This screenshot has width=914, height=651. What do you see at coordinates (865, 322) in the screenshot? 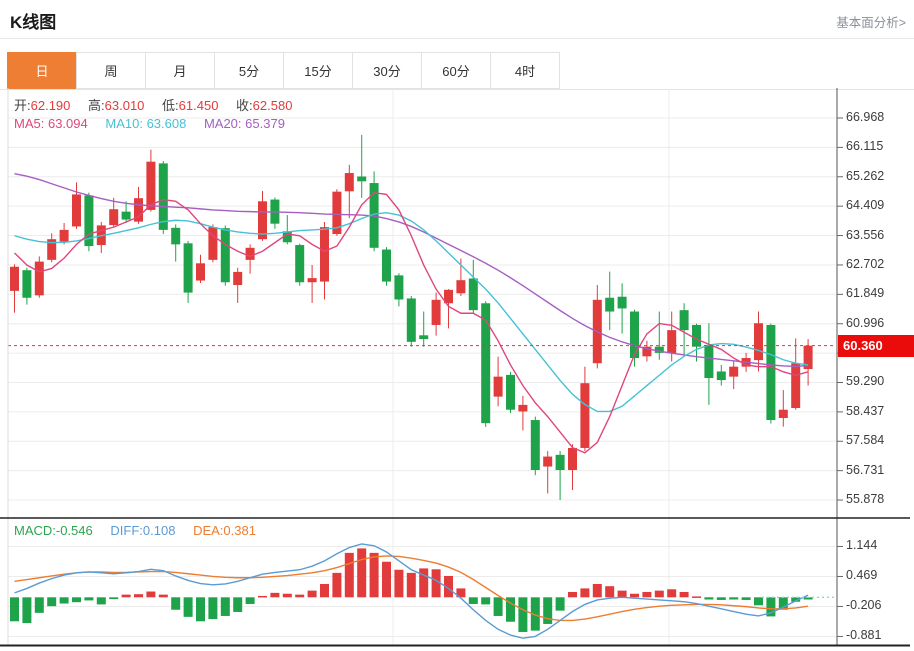
I see `price-tick-label: 60.996` at bounding box center [865, 322].